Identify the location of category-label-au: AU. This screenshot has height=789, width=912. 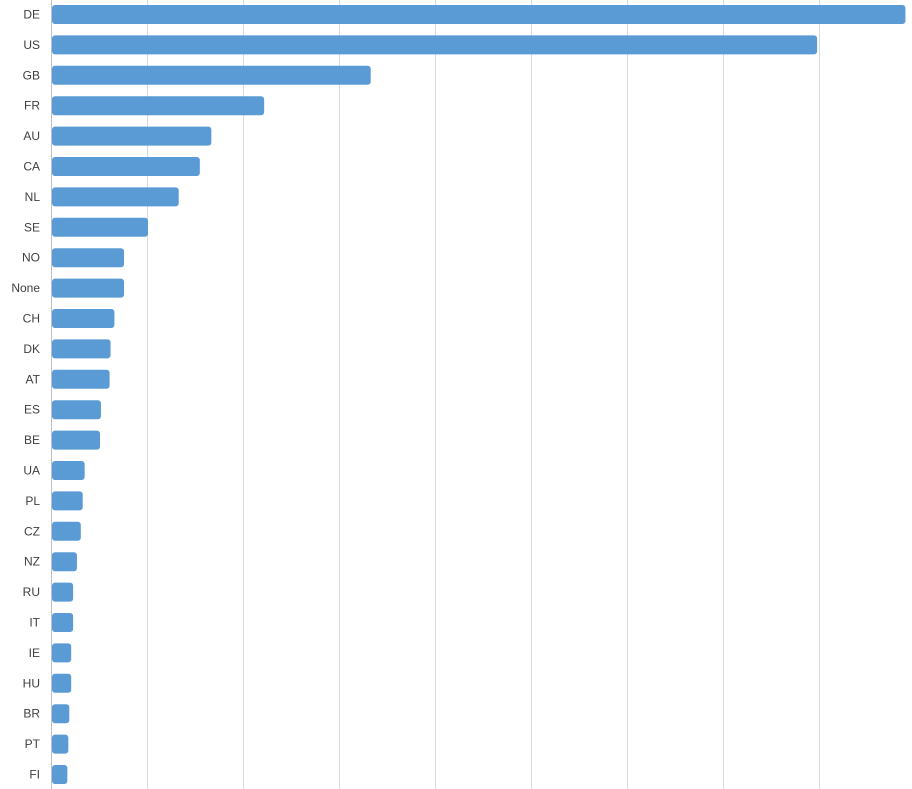
(31, 136).